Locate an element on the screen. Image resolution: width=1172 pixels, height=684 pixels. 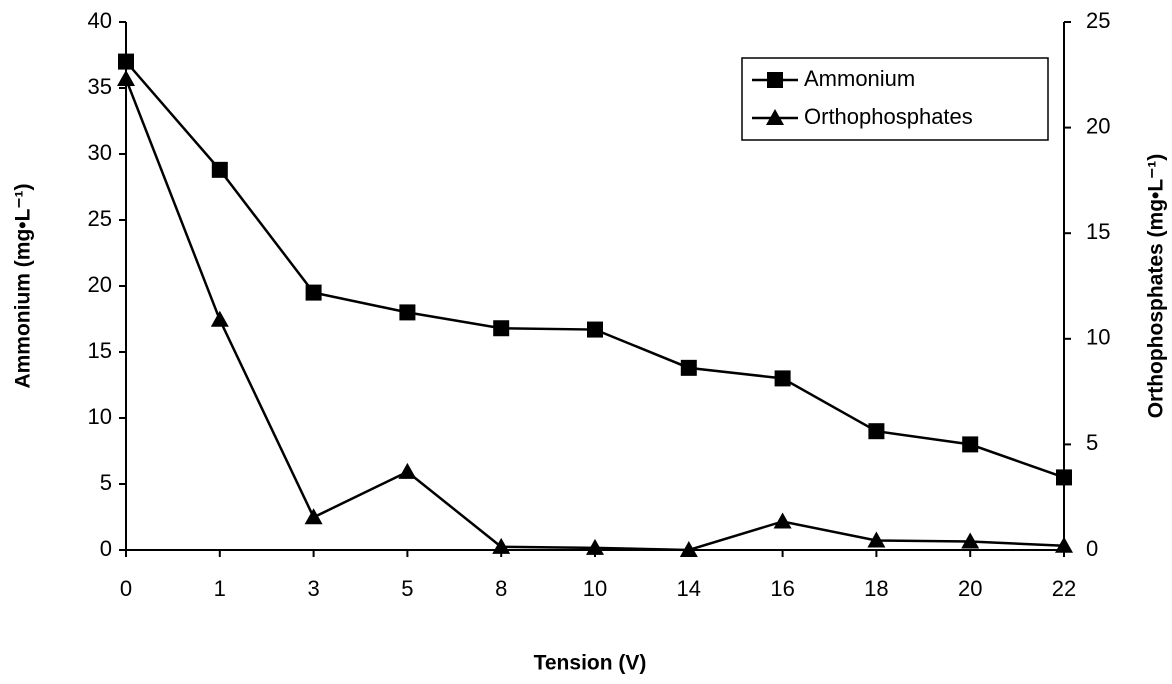
y2-tick-label: 0 is located at coordinates (1092, 548).